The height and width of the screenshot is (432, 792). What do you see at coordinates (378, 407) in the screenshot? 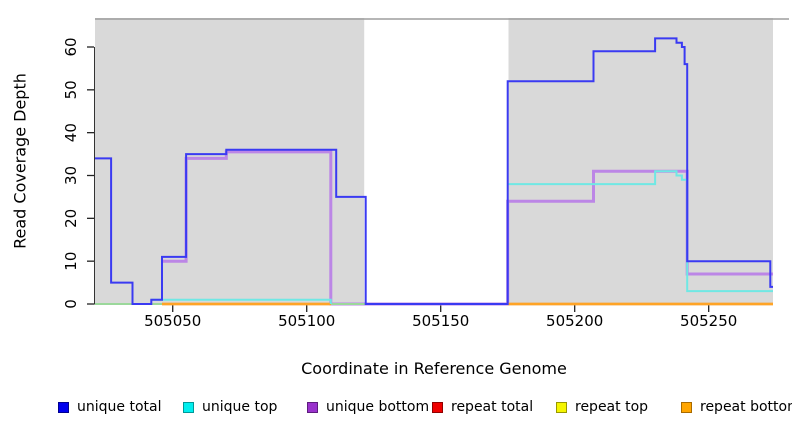
I see `legend-label: unique bottom` at bounding box center [378, 407].